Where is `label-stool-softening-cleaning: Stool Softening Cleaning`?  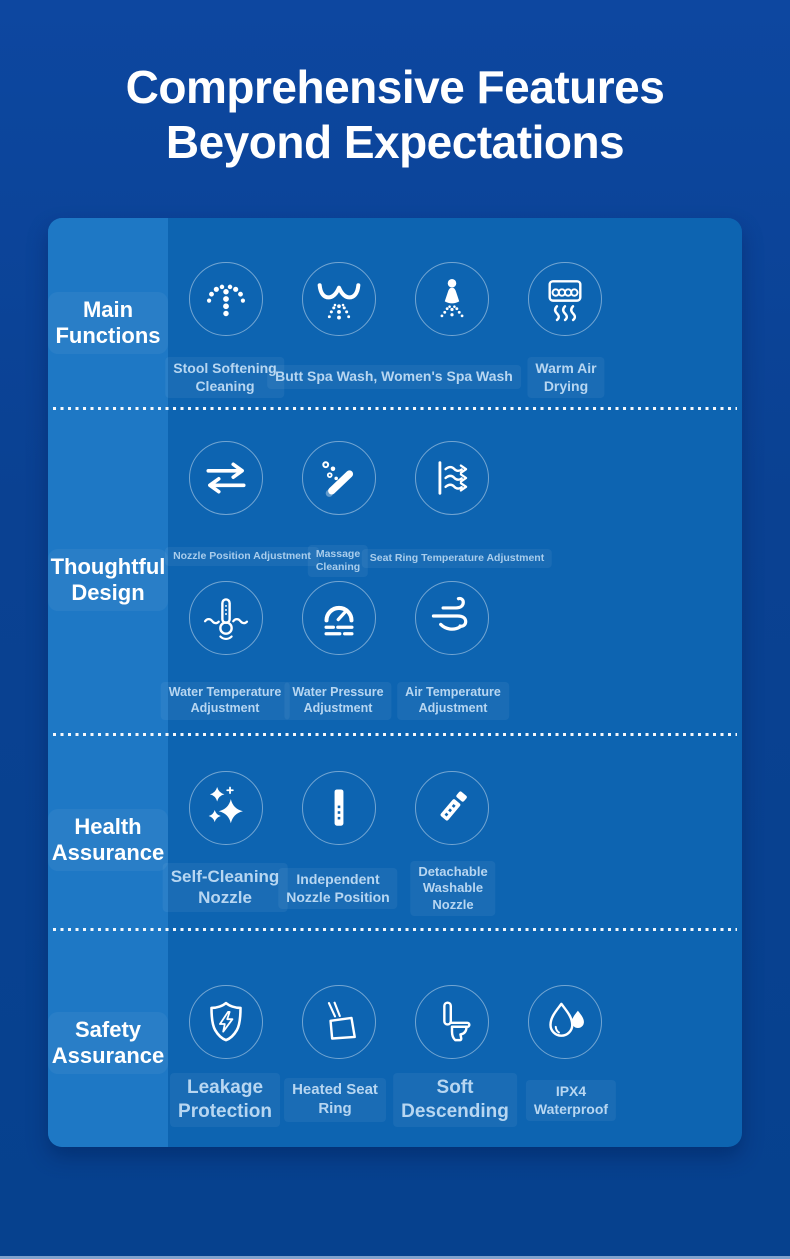 label-stool-softening-cleaning: Stool Softening Cleaning is located at coordinates (225, 378).